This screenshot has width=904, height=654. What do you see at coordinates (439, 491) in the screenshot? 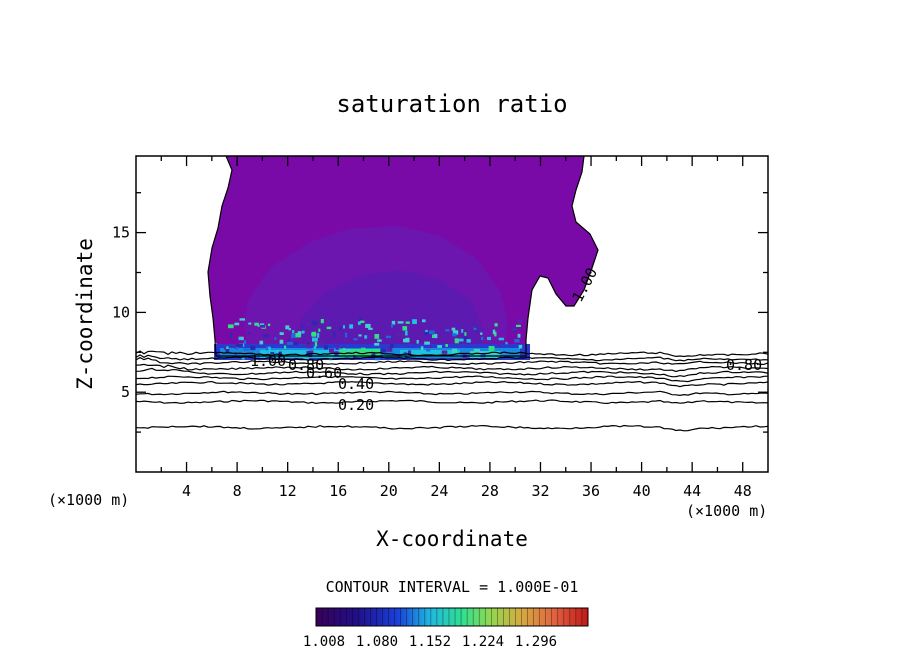
I see `x-tick-label: 24` at bounding box center [439, 491].